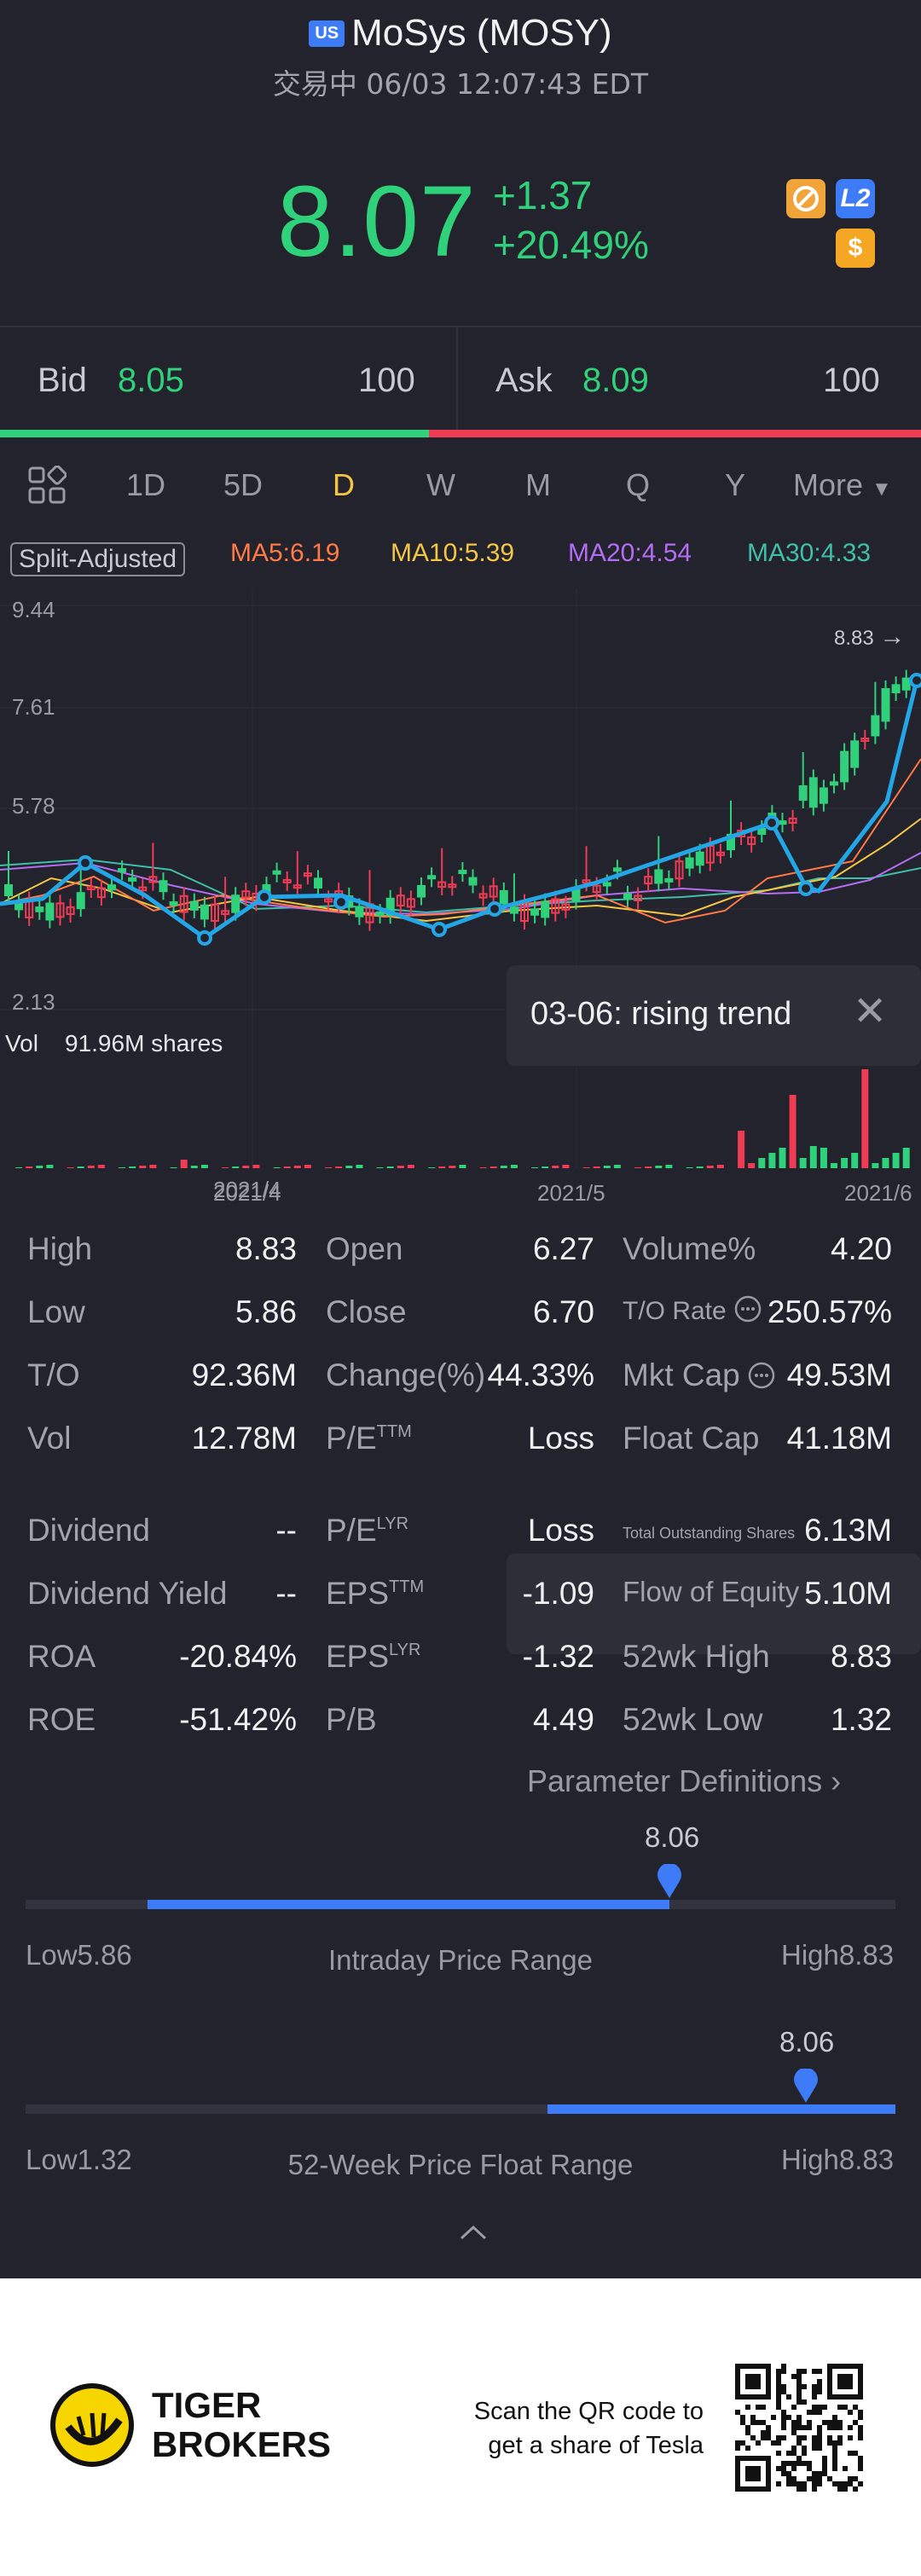 The image size is (921, 2576). What do you see at coordinates (47, 485) in the screenshot?
I see `layout-grid-icon` at bounding box center [47, 485].